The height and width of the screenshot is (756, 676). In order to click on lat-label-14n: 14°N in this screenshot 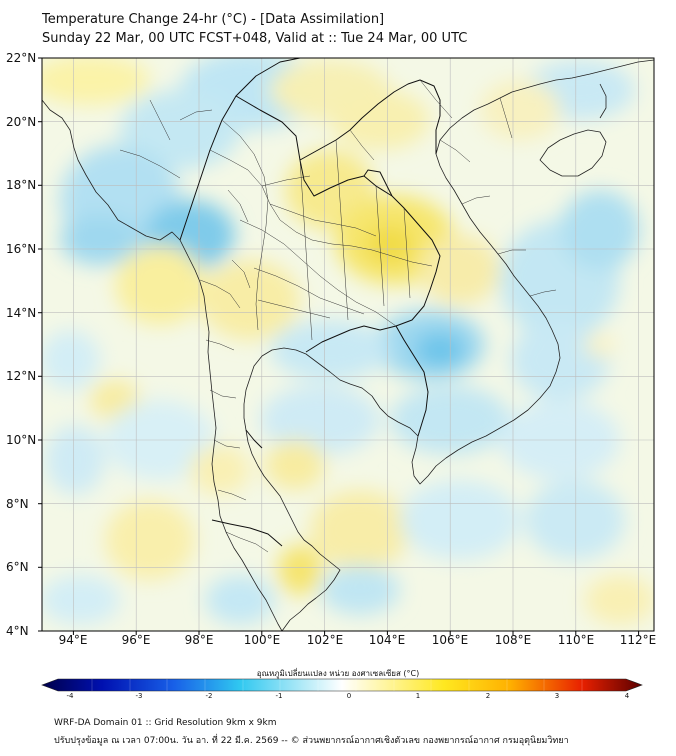, I will do `click(21, 313)`.